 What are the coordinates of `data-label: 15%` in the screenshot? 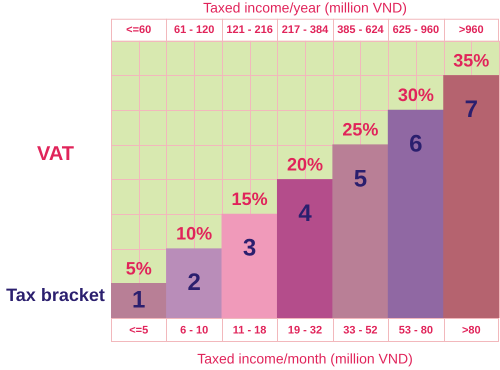 It's located at (250, 199).